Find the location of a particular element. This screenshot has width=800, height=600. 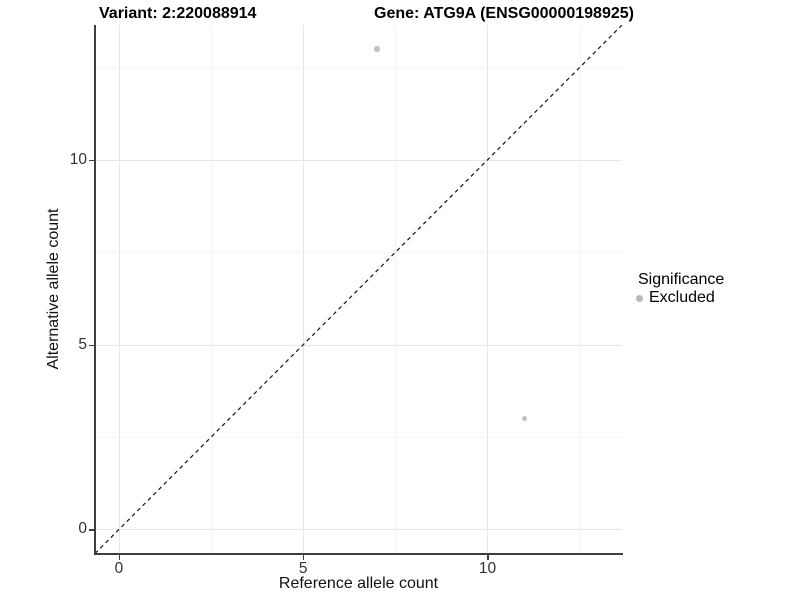

x-axis-title: Reference allele count is located at coordinates (358, 583).